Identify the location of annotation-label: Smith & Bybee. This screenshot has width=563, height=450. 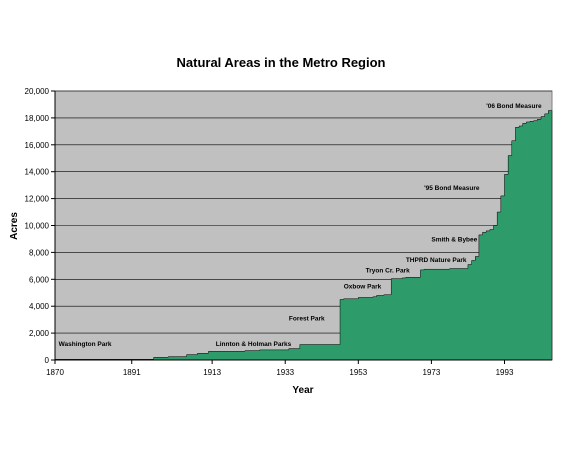
(454, 240).